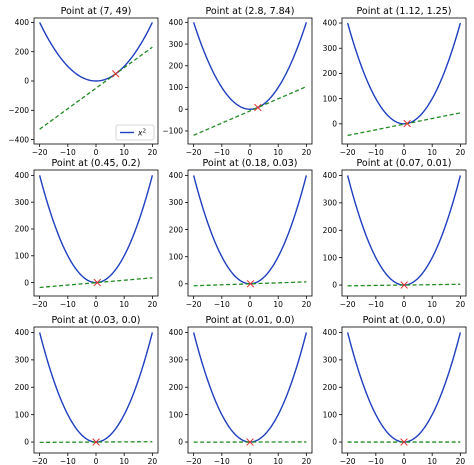  I want to click on subplot-title: Point at (0.18, 0.03), so click(250, 163).